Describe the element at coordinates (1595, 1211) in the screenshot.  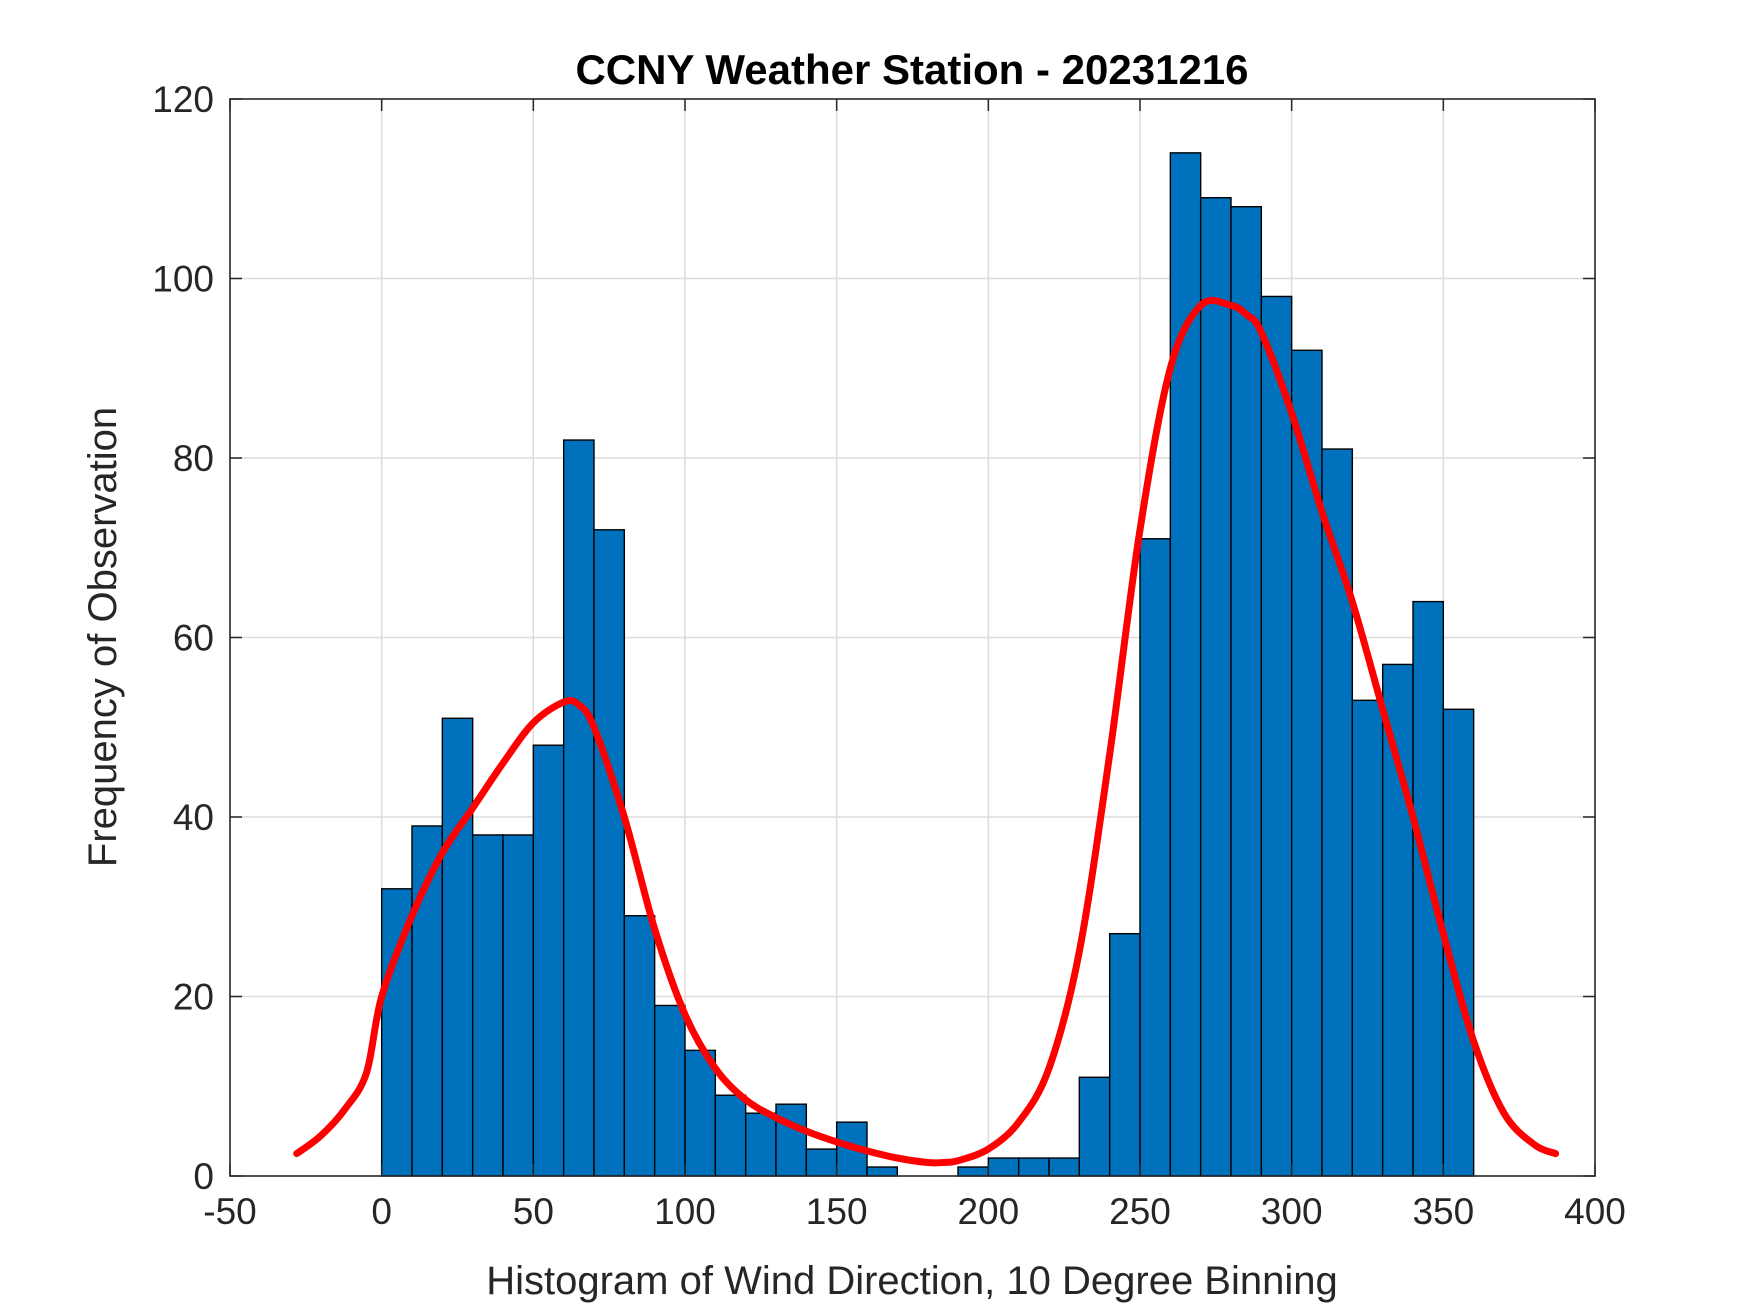
I see `x-tick-label: 400` at that location.